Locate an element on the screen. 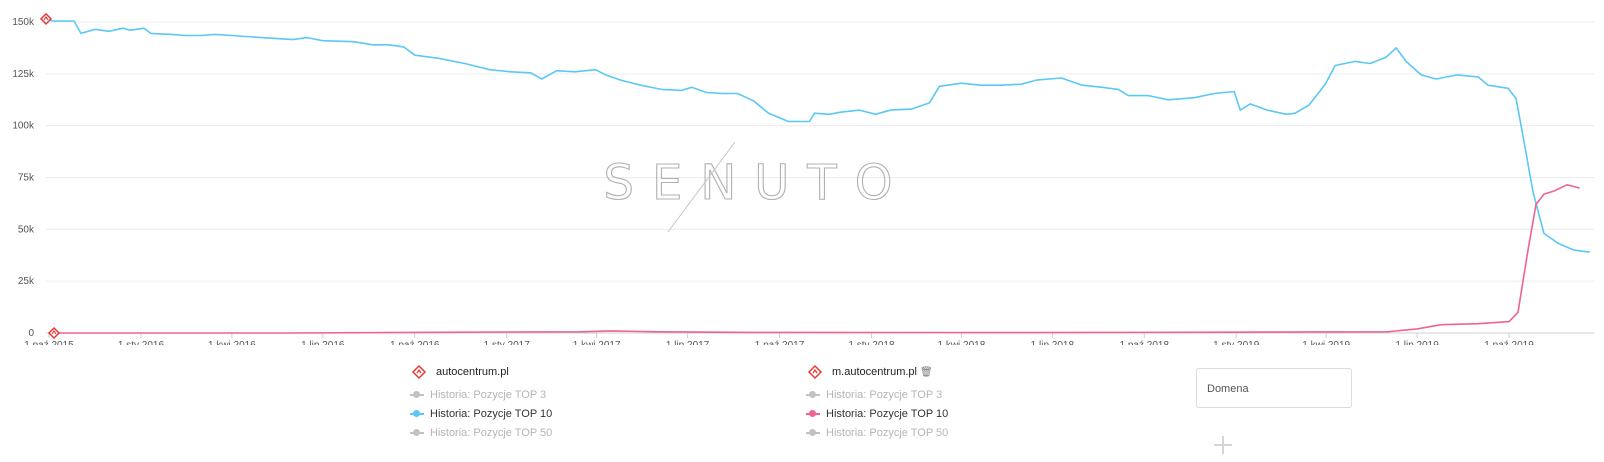 The width and height of the screenshot is (1604, 462). x-tick-label: 1 sty 2019 is located at coordinates (1236, 342).